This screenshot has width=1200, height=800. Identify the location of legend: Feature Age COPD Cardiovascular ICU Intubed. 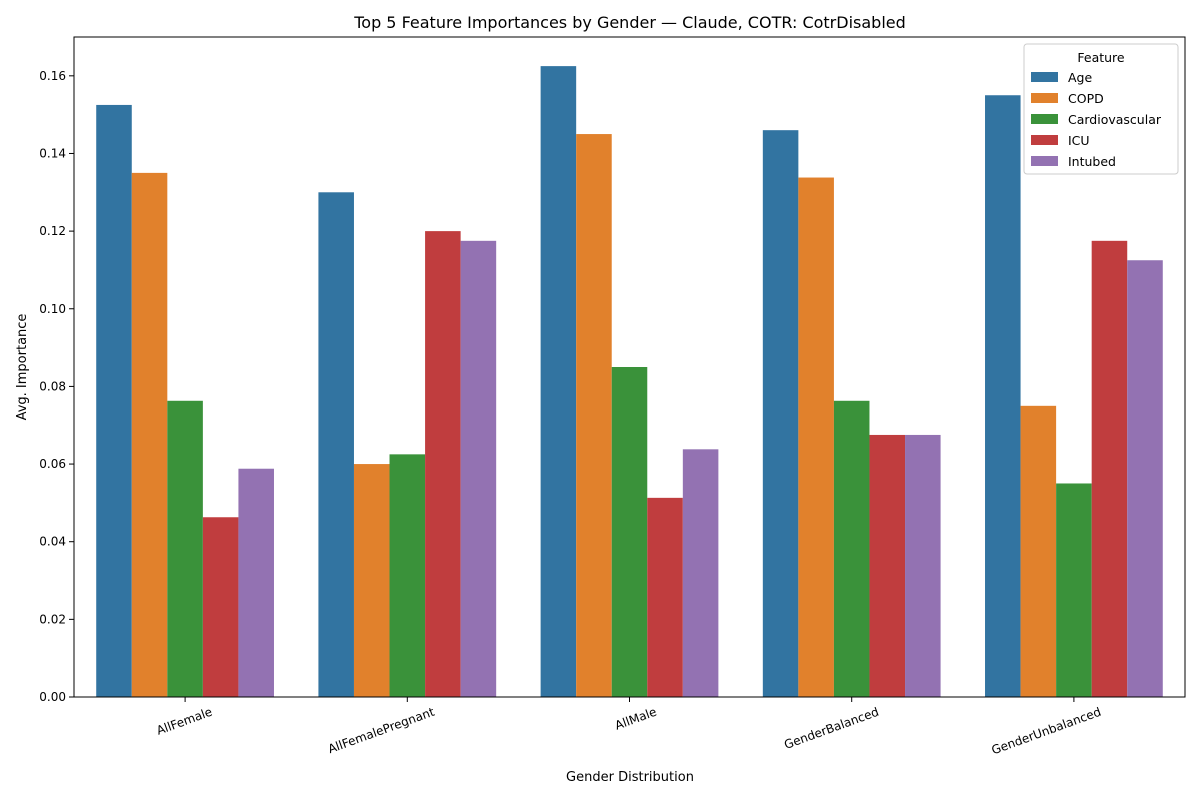
(1101, 109).